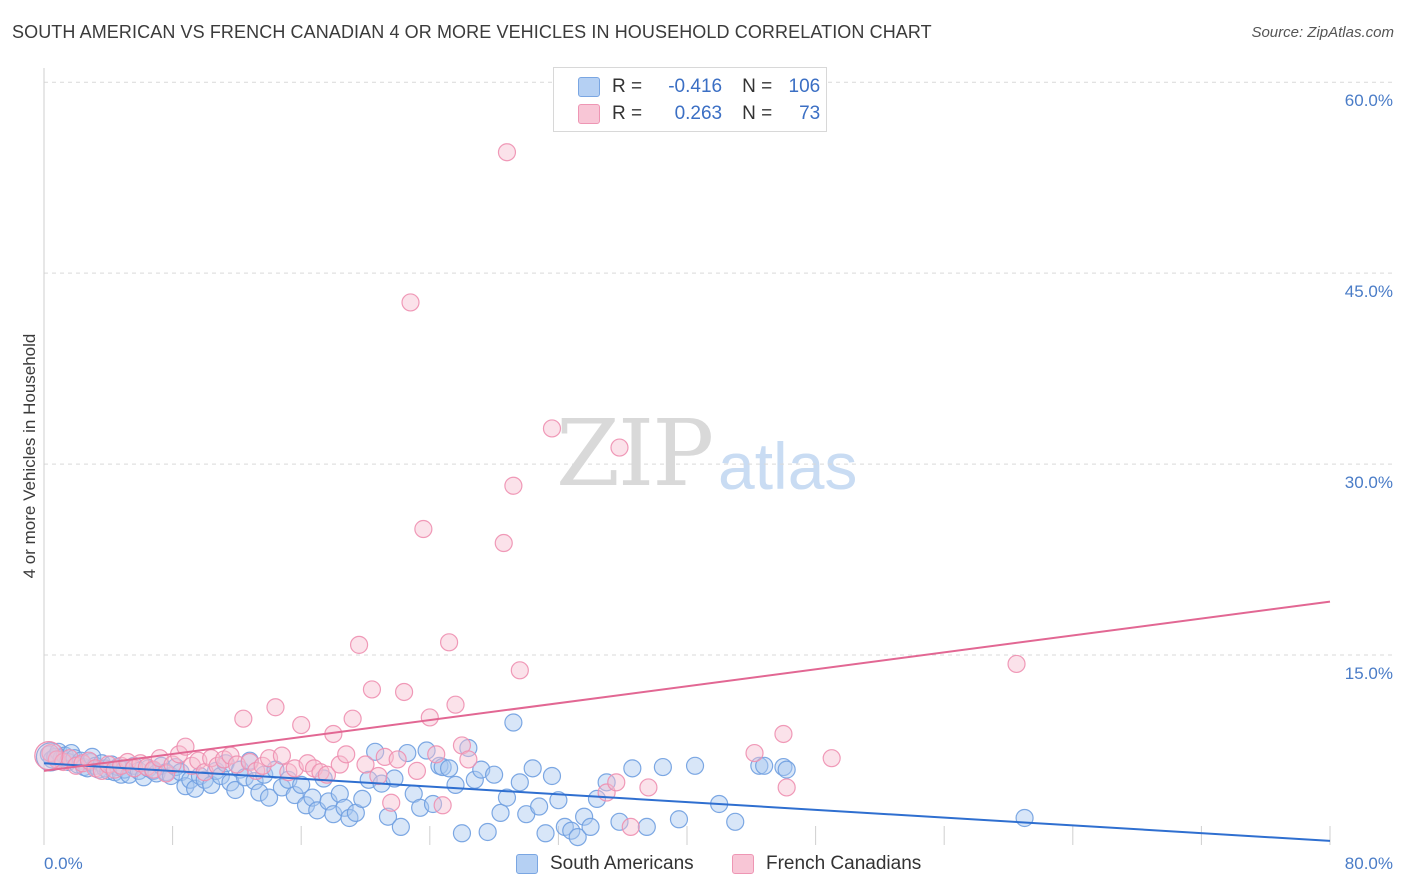 This screenshot has height=892, width=1406. What do you see at coordinates (527, 864) in the screenshot?
I see `bottom-legend-swatch-blue` at bounding box center [527, 864].